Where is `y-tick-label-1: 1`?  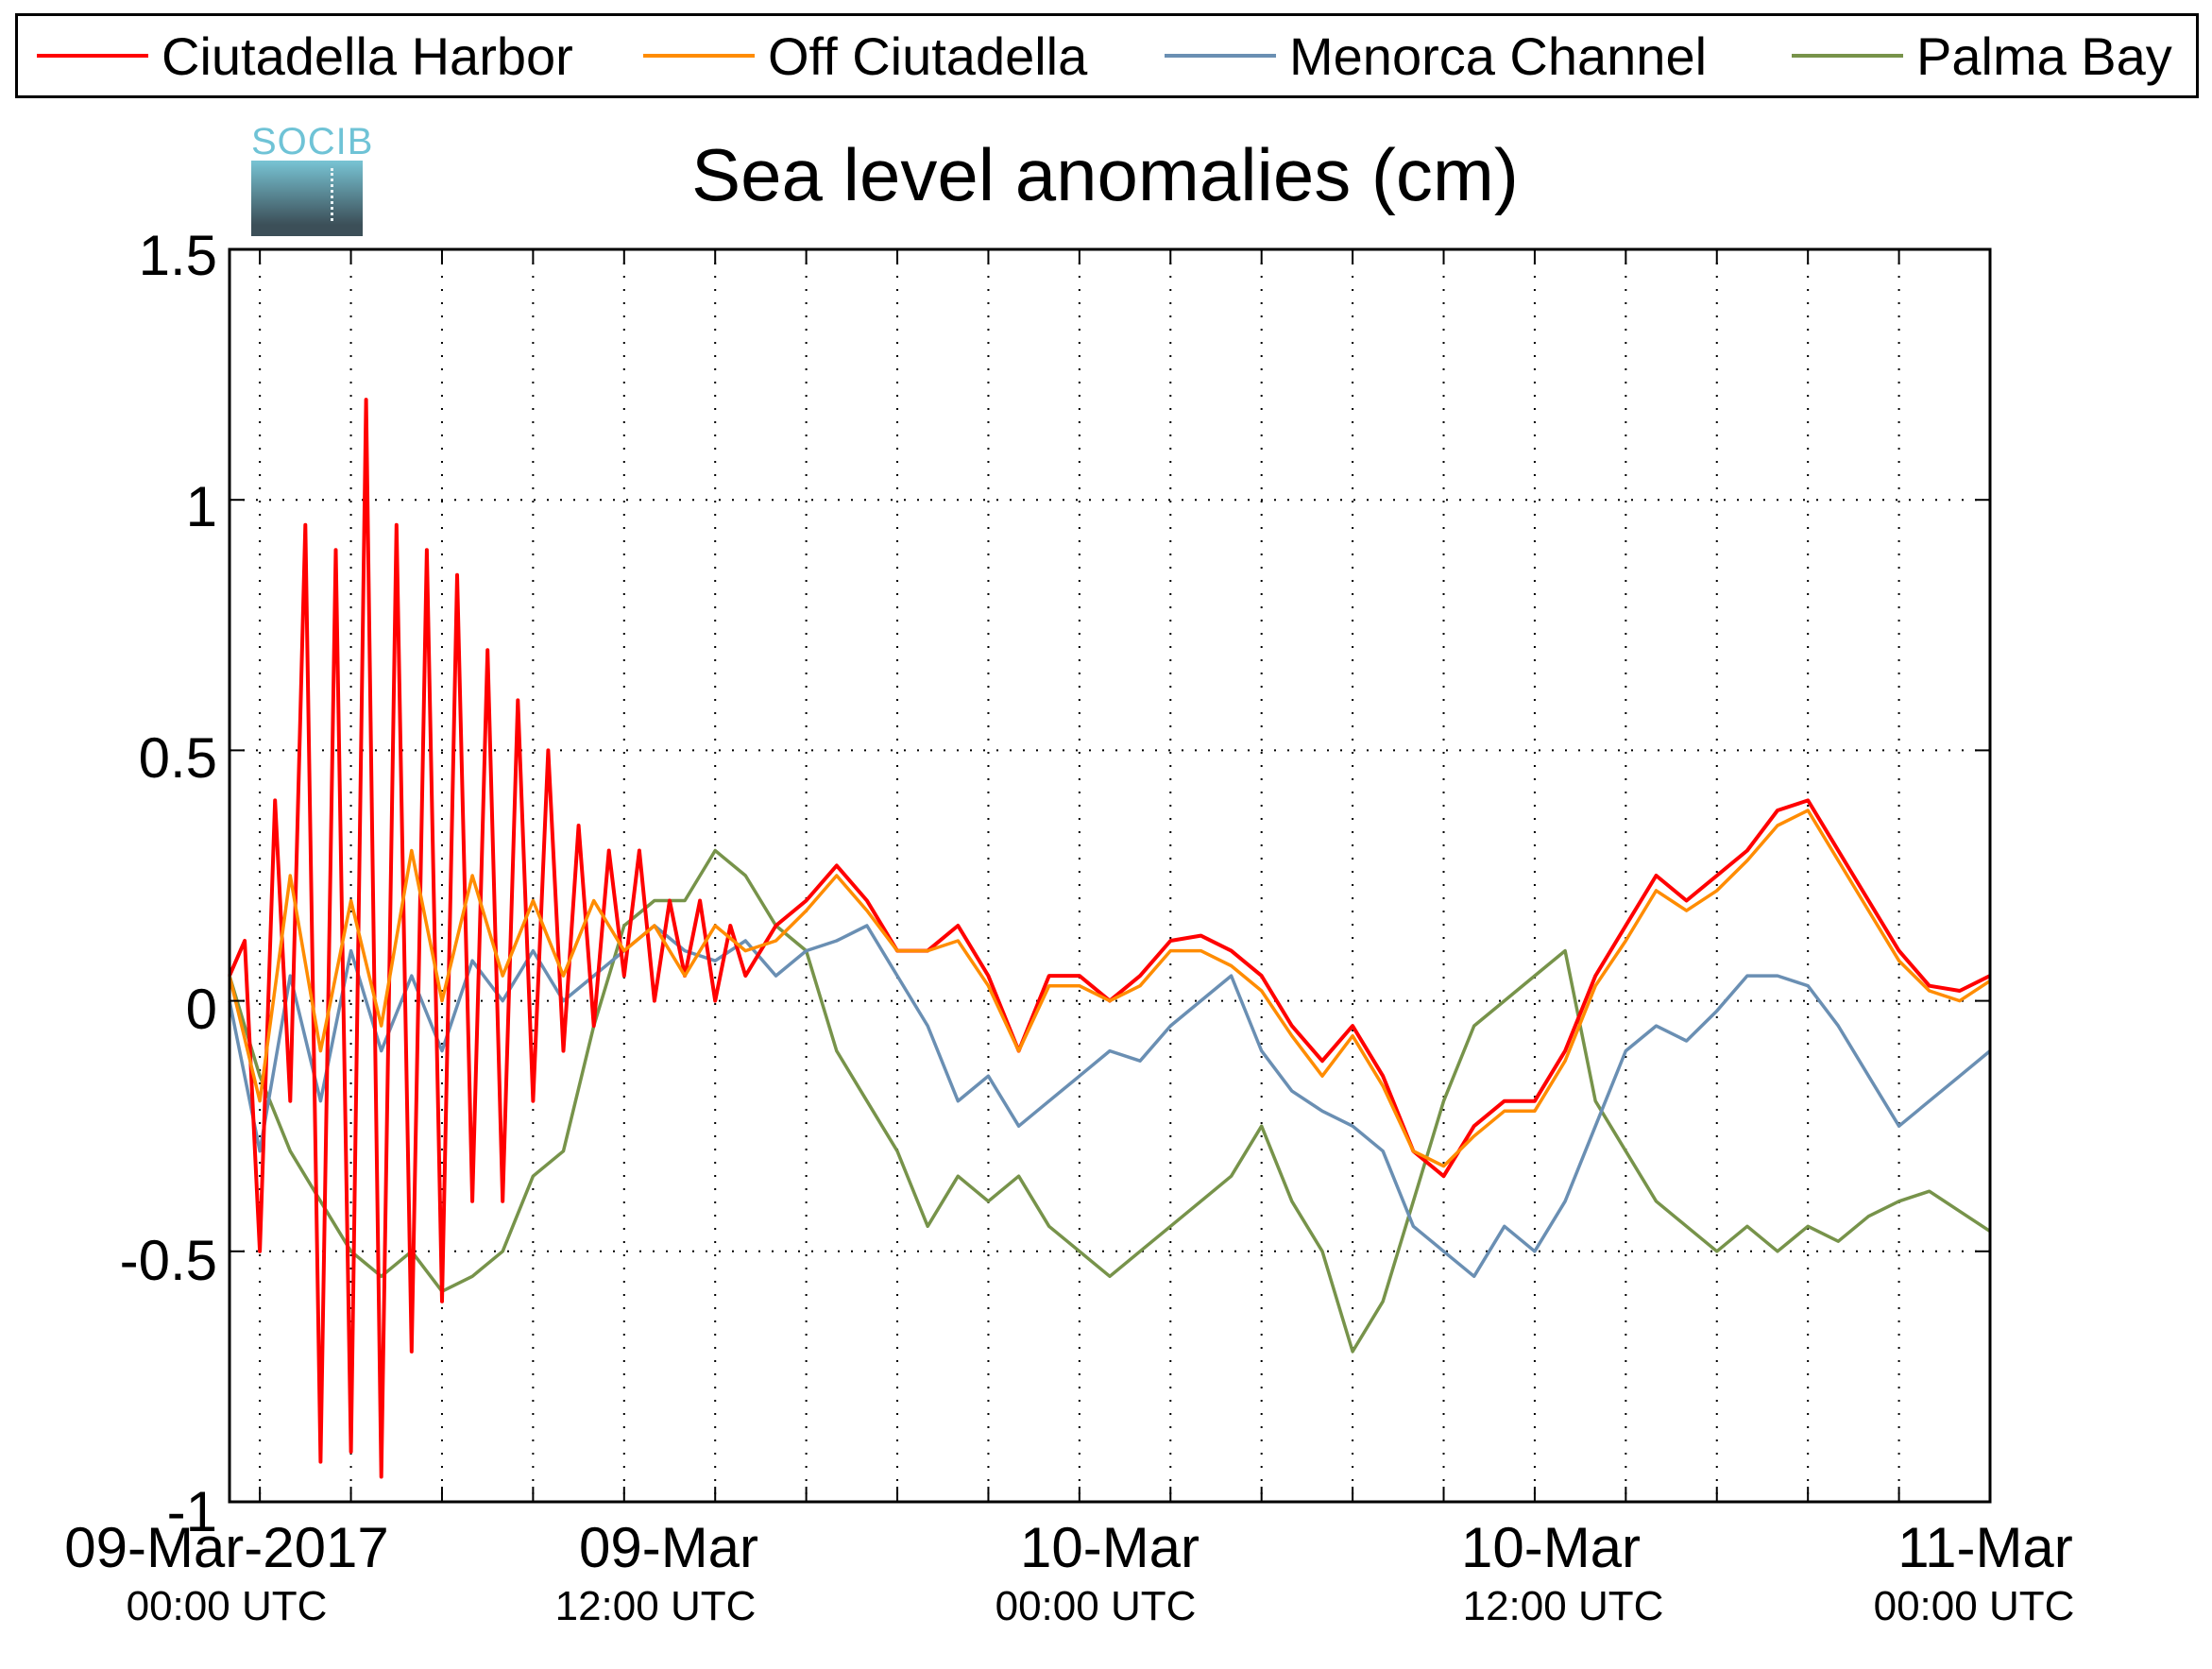 y-tick-label-1: 1 is located at coordinates (201, 507).